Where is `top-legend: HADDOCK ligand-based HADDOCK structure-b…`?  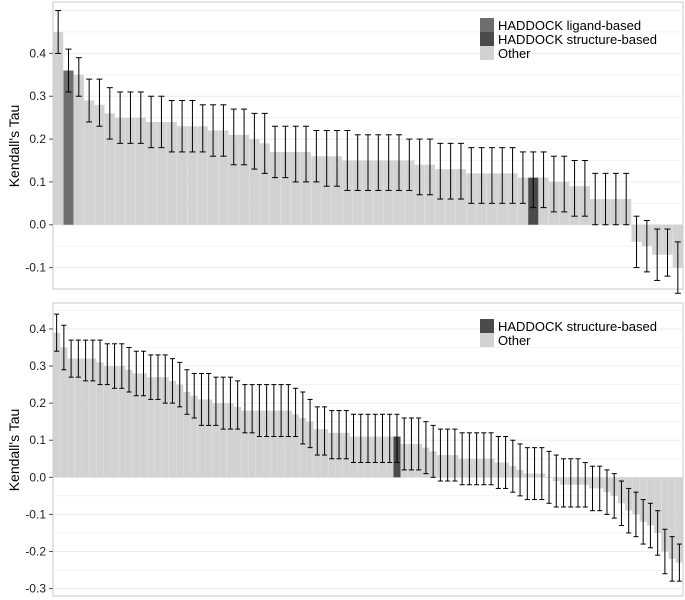
top-legend: HADDOCK ligand-based HADDOCK structure-b… is located at coordinates (568, 39).